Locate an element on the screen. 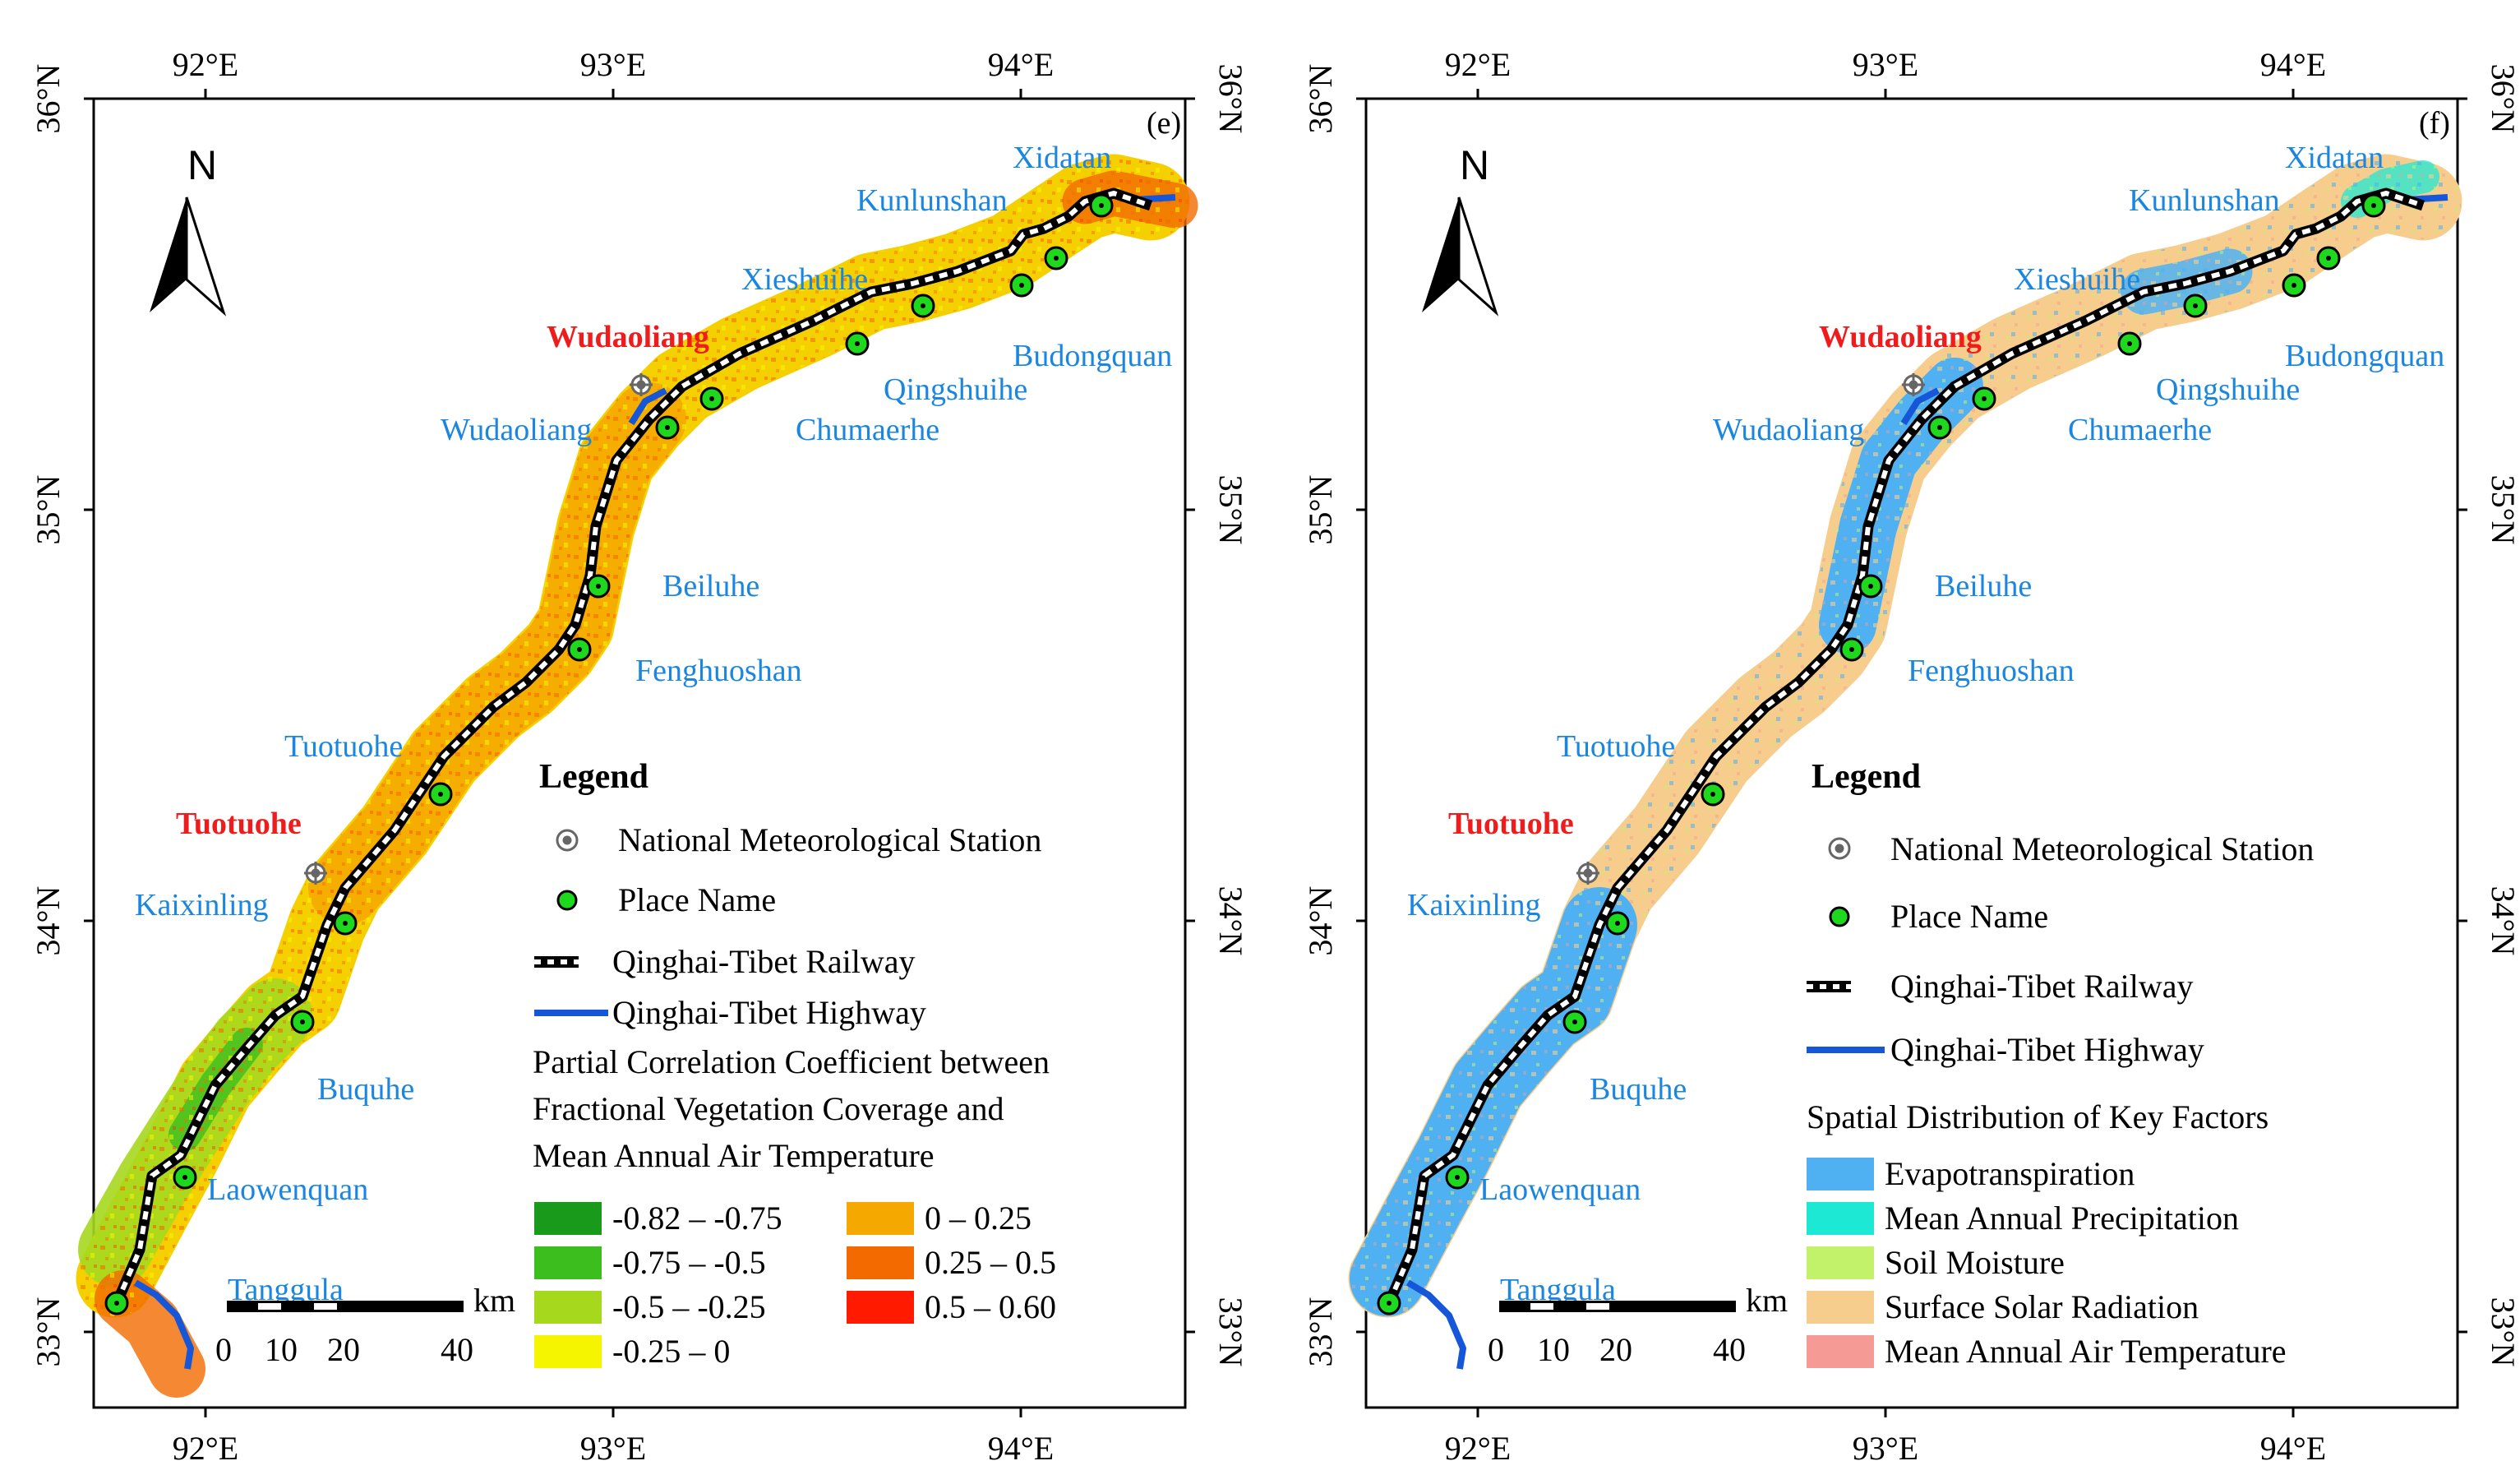  svg-text: N is located at coordinates (1474, 165).